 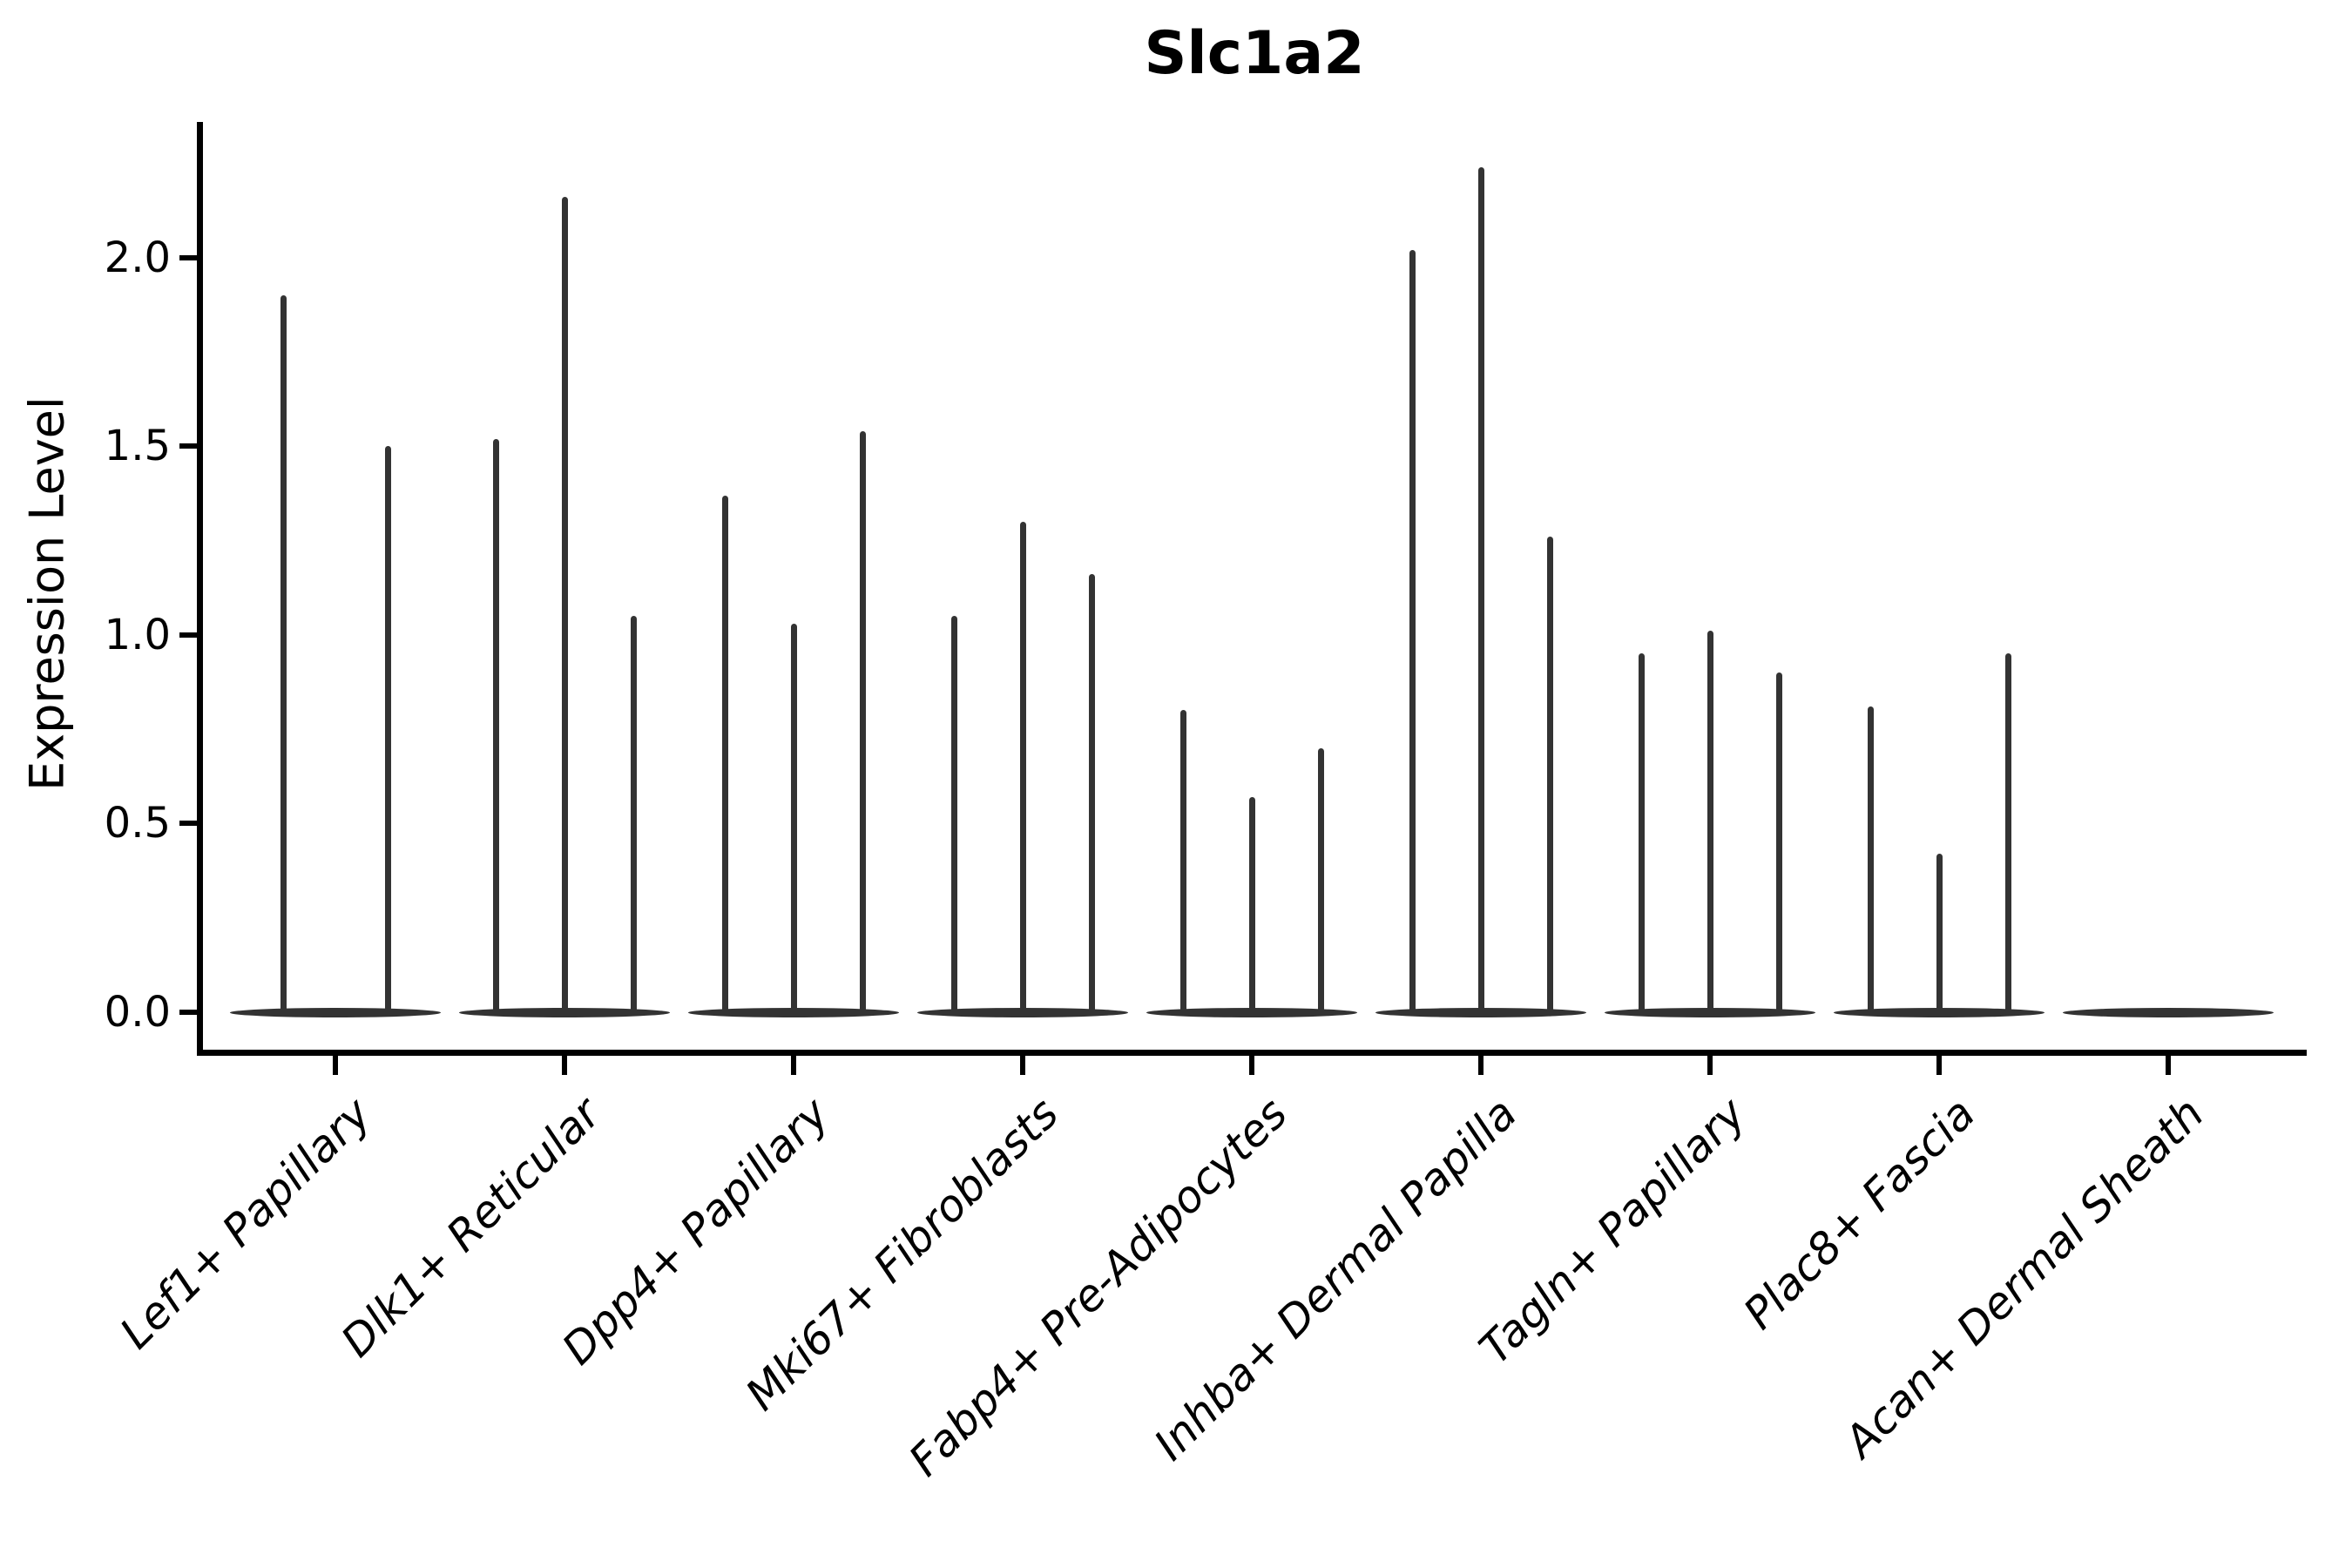 What do you see at coordinates (200, 589) in the screenshot?
I see `y-axis-spine` at bounding box center [200, 589].